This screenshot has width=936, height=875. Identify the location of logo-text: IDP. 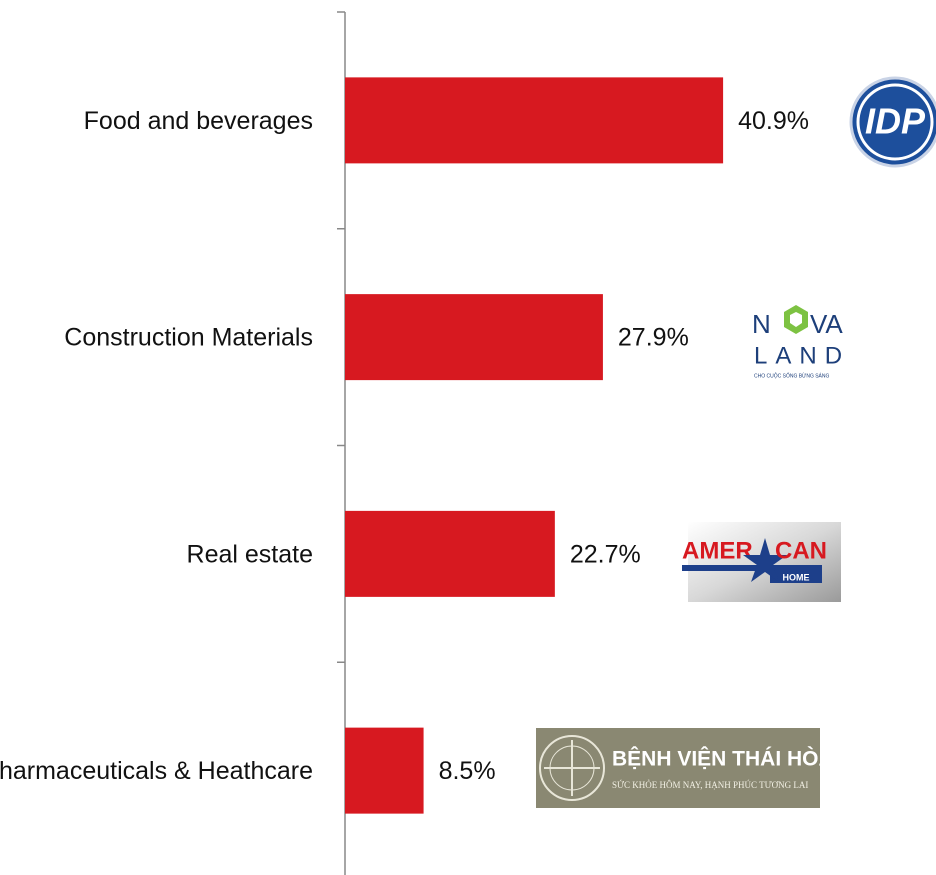
(895, 121).